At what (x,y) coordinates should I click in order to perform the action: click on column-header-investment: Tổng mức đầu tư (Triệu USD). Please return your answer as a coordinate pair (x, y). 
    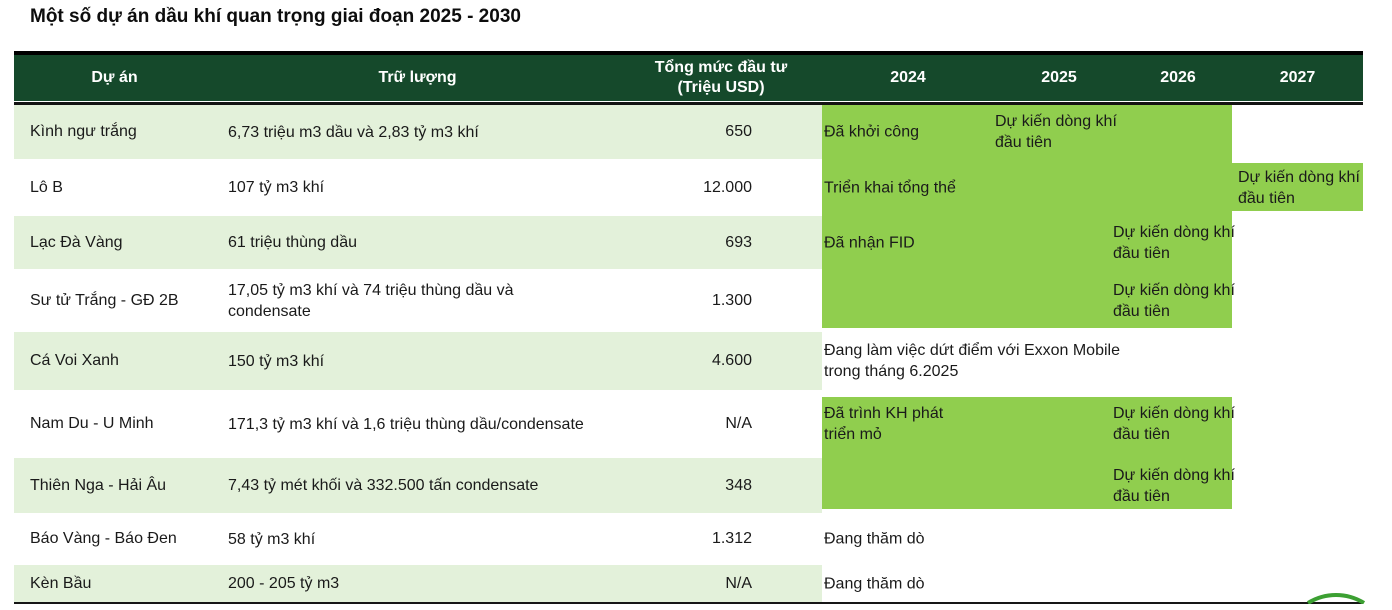
    Looking at the image, I should click on (721, 78).